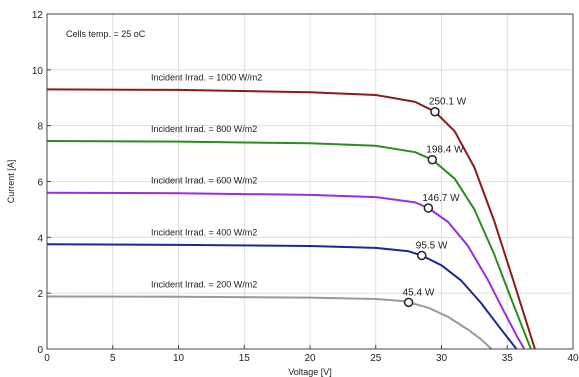 This screenshot has height=377, width=579. What do you see at coordinates (179, 358) in the screenshot?
I see `x-tick-label: 10` at bounding box center [179, 358].